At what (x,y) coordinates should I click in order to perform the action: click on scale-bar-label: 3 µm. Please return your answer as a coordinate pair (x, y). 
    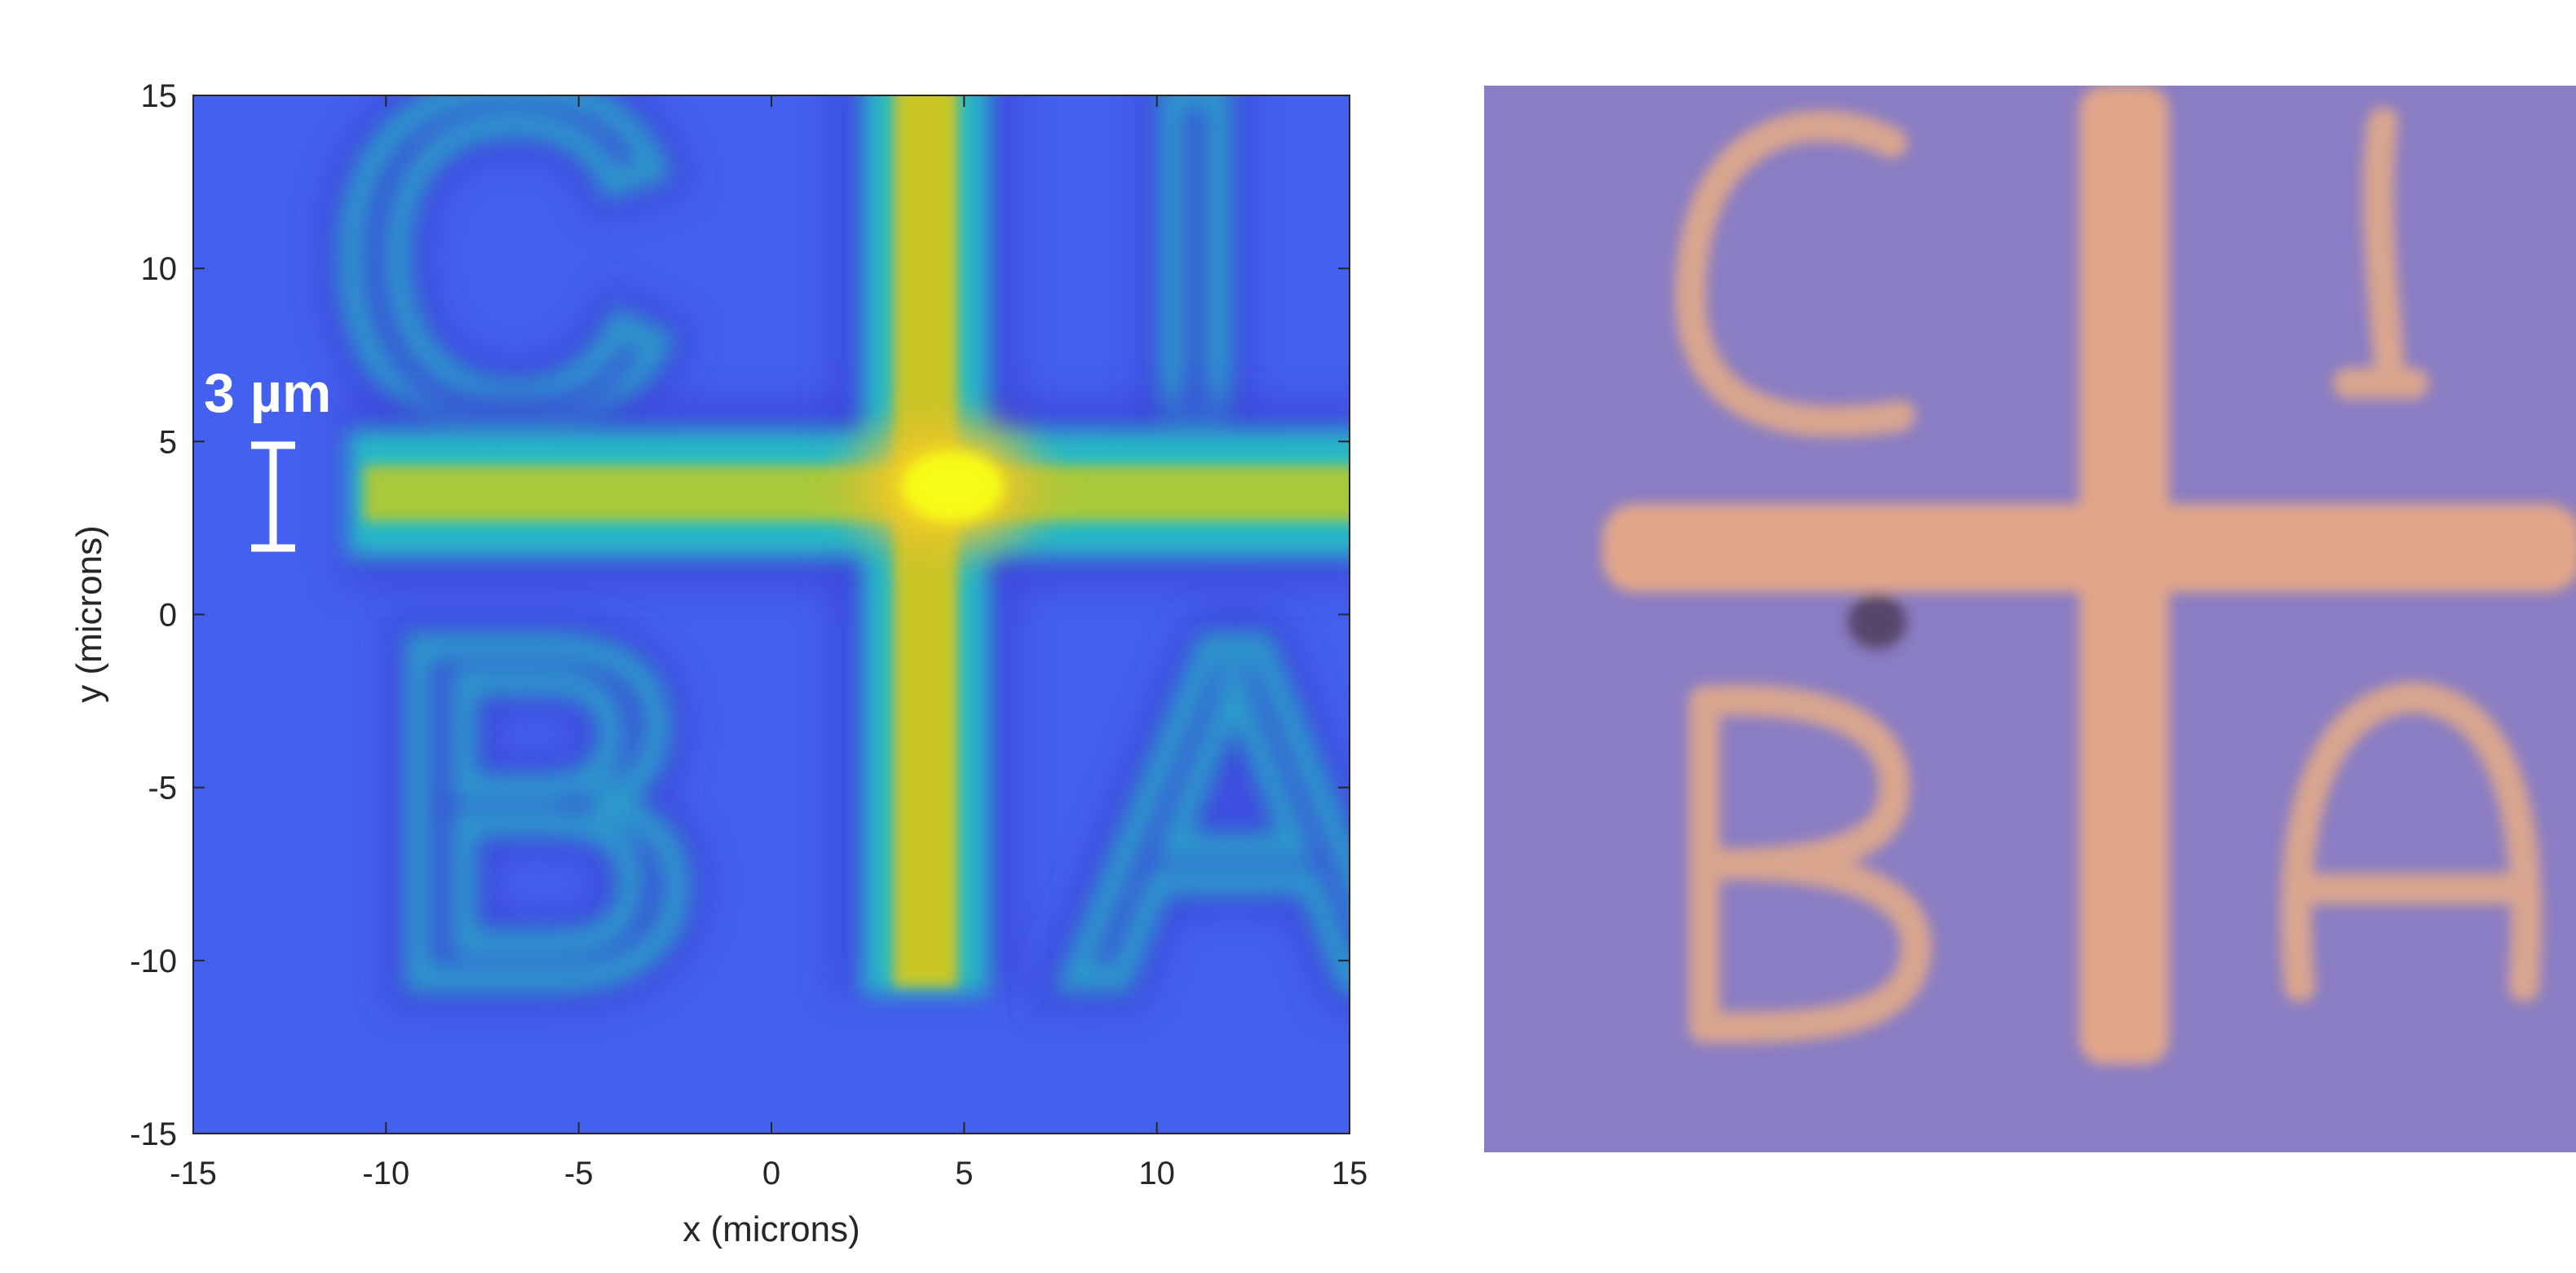
    Looking at the image, I should click on (267, 393).